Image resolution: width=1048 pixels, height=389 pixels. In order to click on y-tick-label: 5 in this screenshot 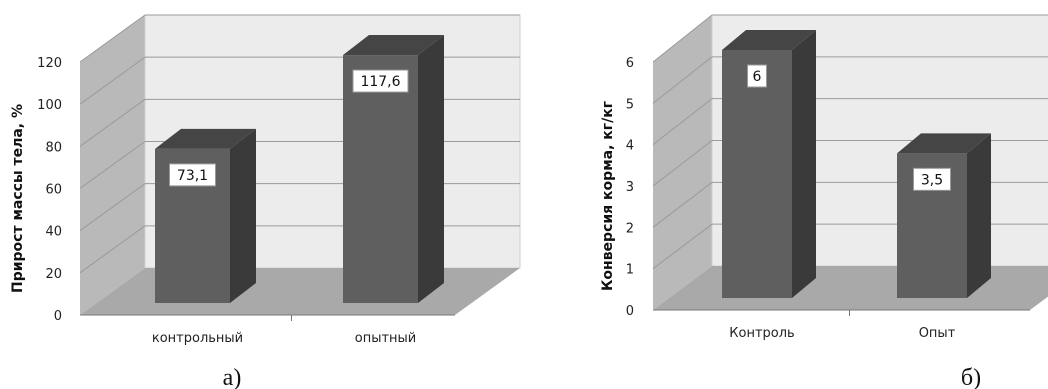, I will do `click(630, 104)`.